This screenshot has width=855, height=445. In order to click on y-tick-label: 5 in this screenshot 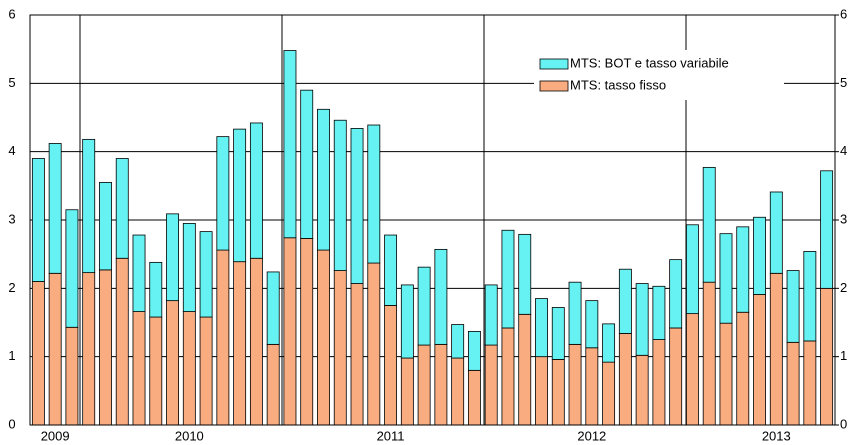, I will do `click(11, 82)`.